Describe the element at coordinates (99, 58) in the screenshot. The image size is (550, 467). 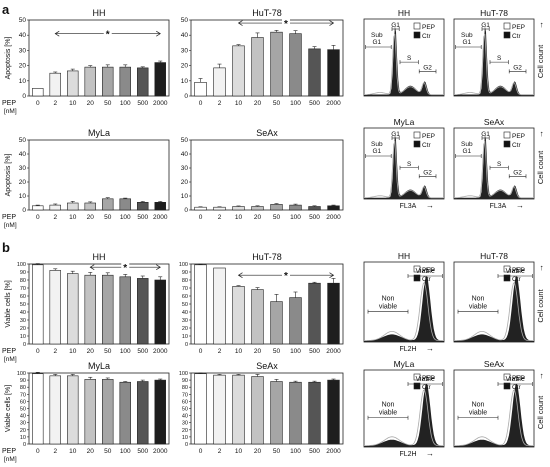
I see `plot-frame` at that location.